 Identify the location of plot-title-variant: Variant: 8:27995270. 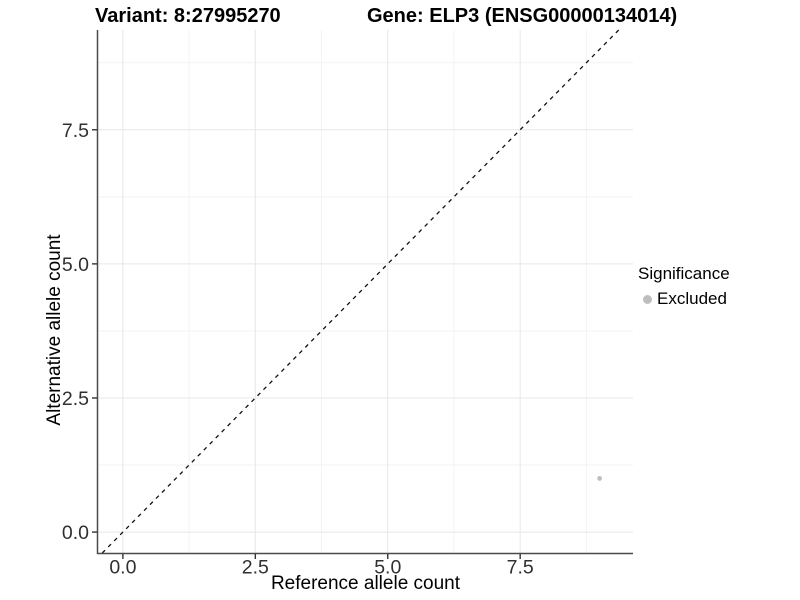
(188, 16).